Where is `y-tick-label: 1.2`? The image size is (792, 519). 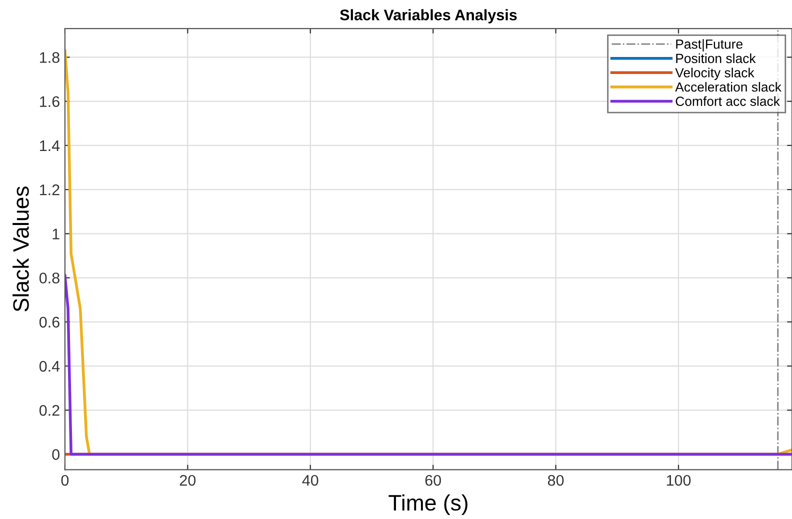
y-tick-label: 1.2 is located at coordinates (50, 190).